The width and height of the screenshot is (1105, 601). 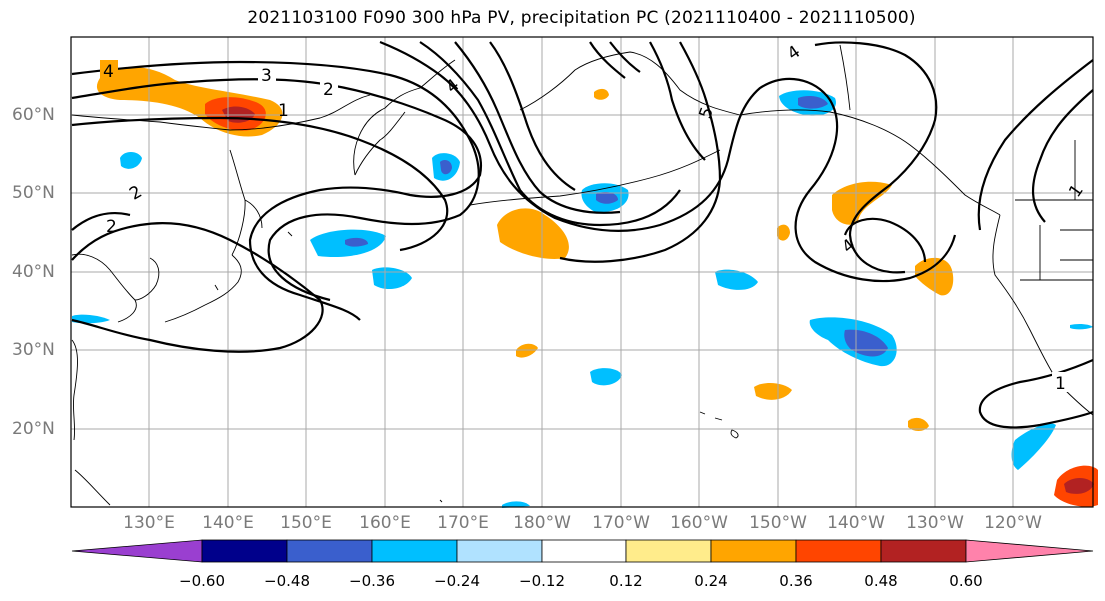 What do you see at coordinates (287, 581) in the screenshot?
I see `colorbar-tick: −0.48` at bounding box center [287, 581].